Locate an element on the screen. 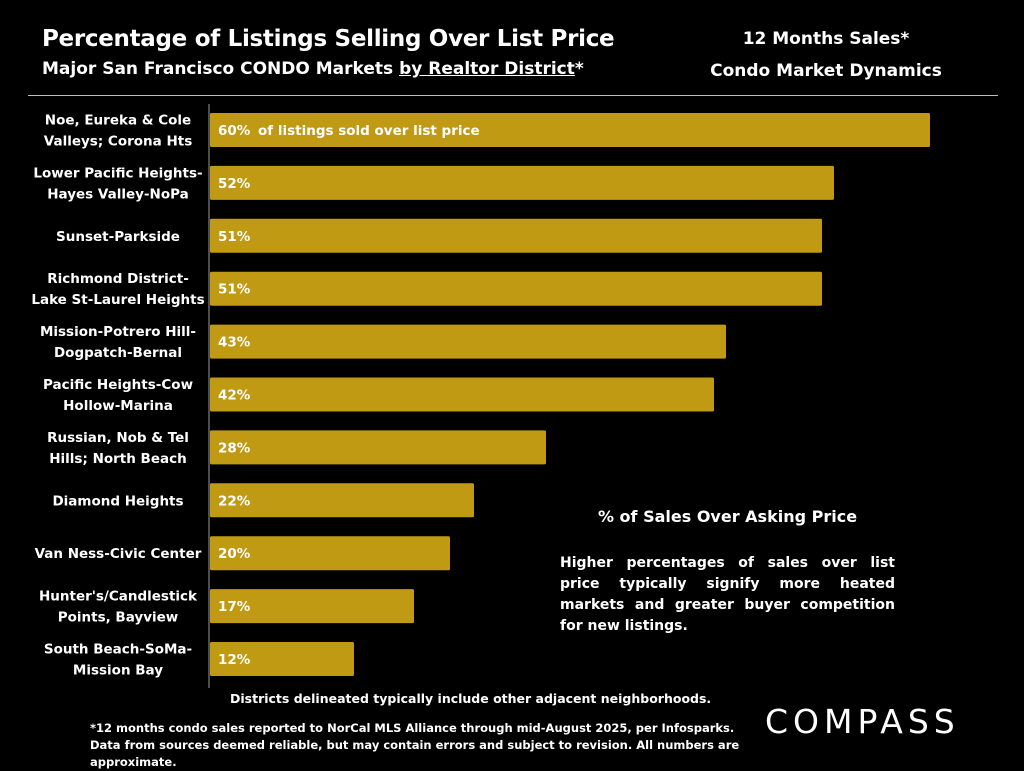 Image resolution: width=1024 pixels, height=771 pixels. category-label: Mission-Potrero Hill- is located at coordinates (118, 332).